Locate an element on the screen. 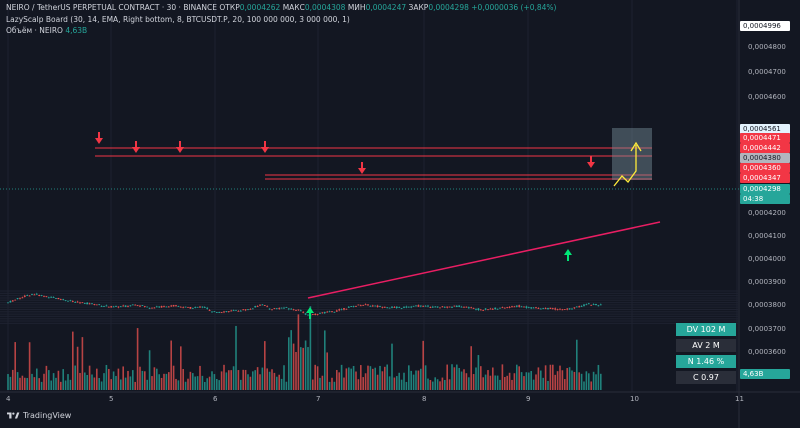 The width and height of the screenshot is (800, 428). tradingview-brand: TradingView is located at coordinates (38, 415).